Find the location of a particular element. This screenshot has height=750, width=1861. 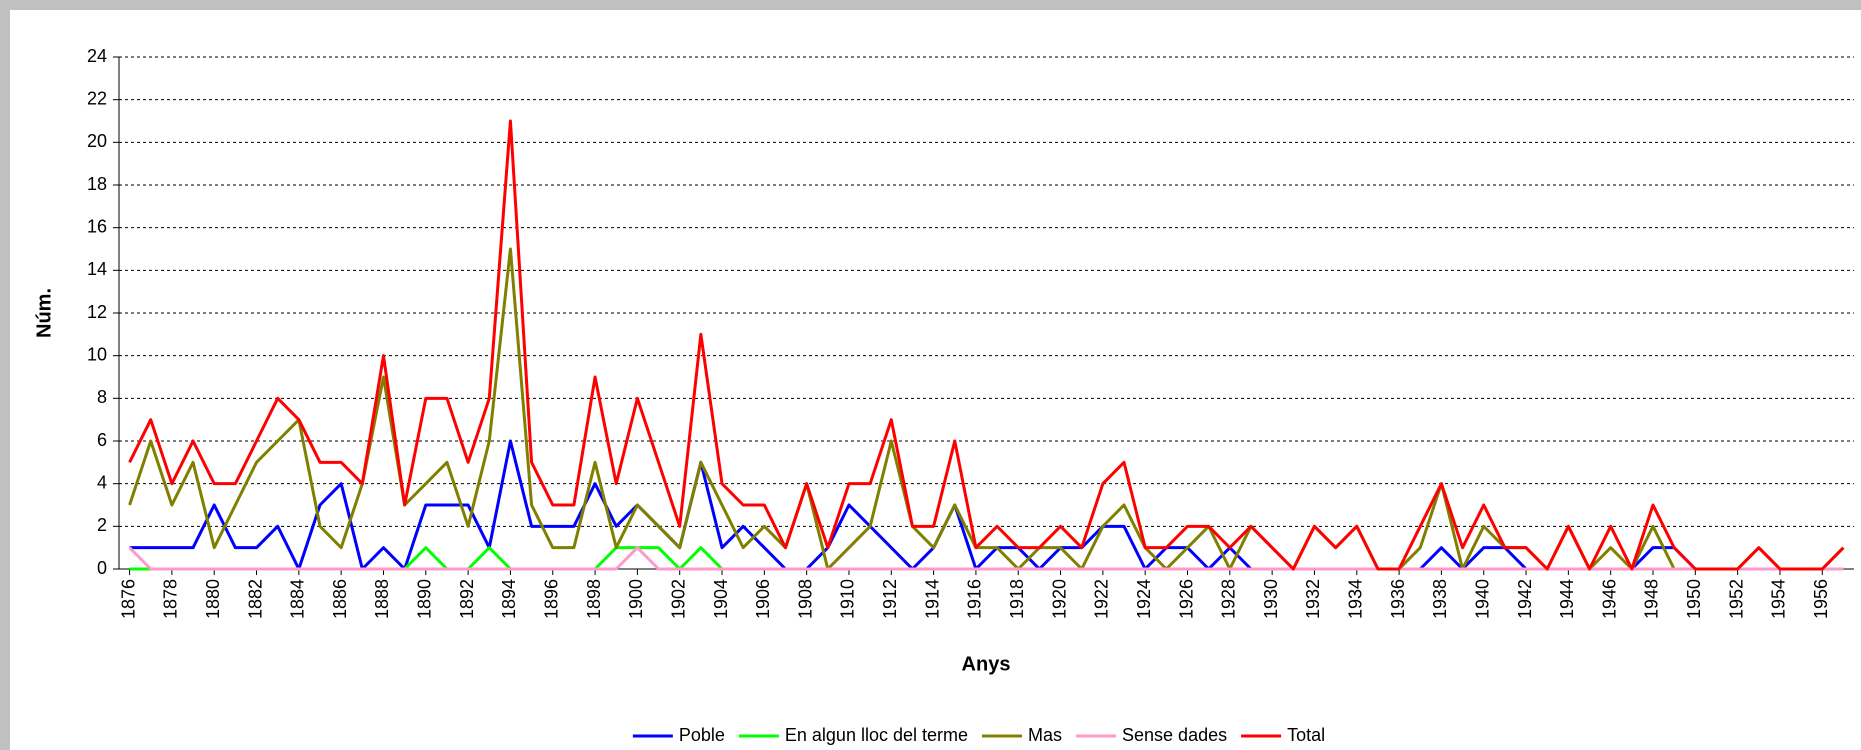

x-tick-label: 1882 is located at coordinates (255, 599).